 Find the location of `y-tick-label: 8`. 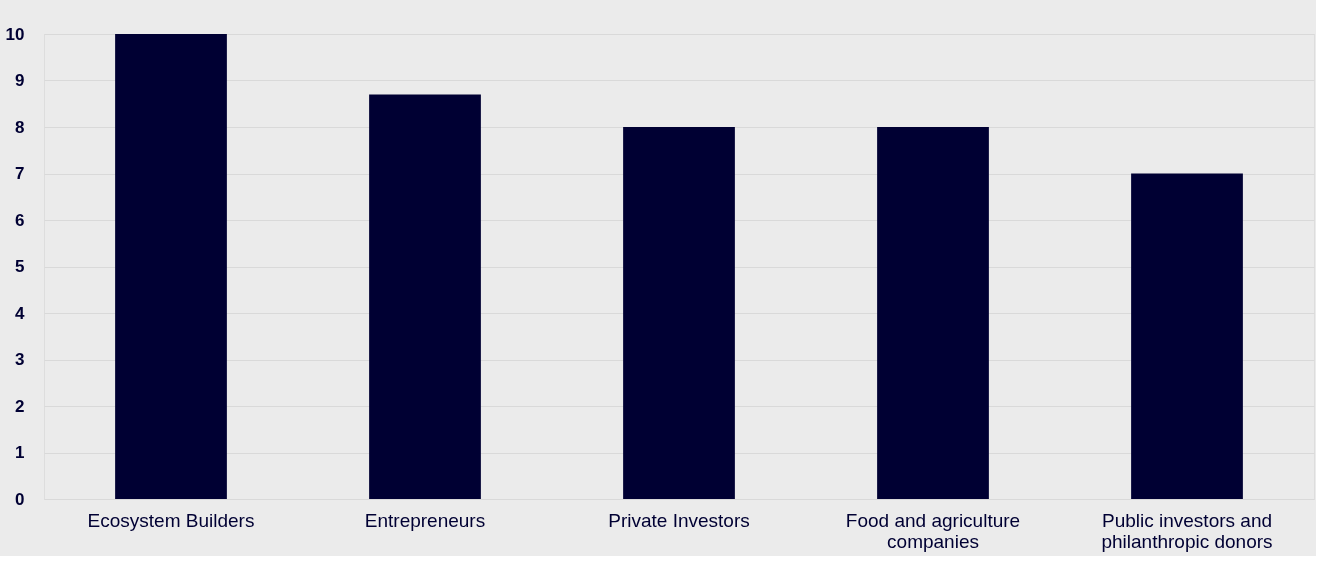

y-tick-label: 8 is located at coordinates (20, 127).